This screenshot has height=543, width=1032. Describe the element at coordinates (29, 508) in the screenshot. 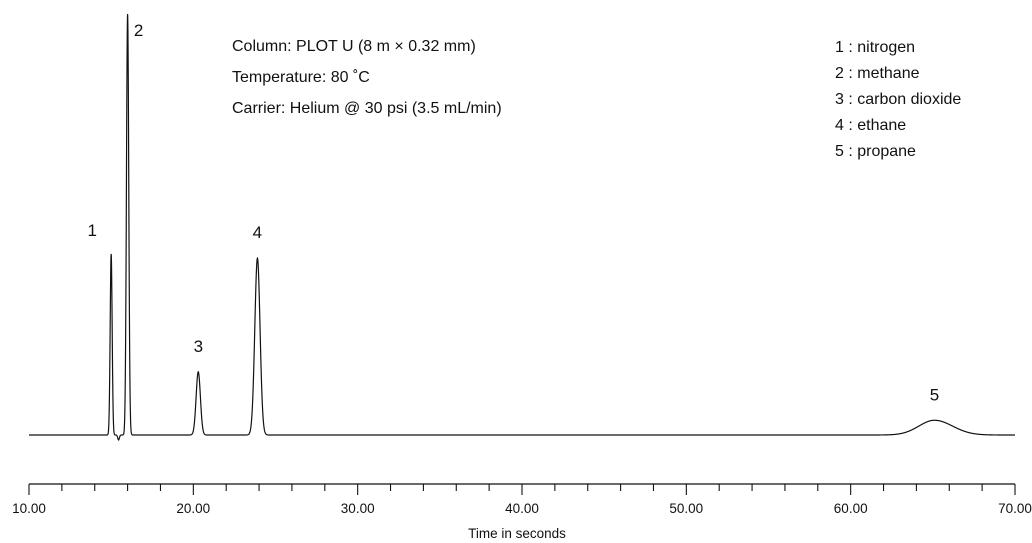

I see `x-tick-label: 10.00` at that location.